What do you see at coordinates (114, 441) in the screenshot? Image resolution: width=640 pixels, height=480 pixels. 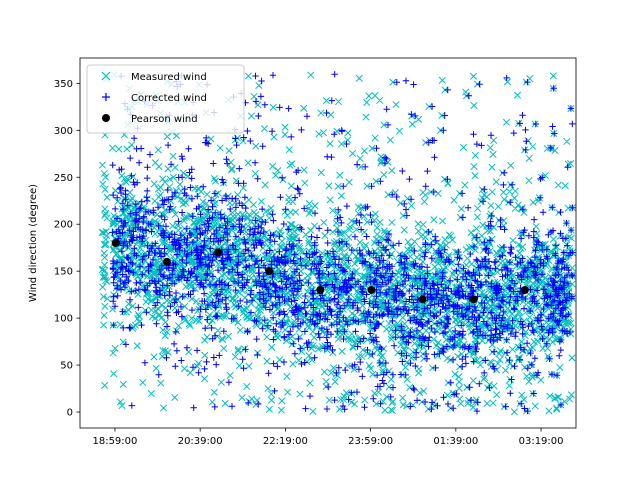 I see `x-tick-label: 18:59:00` at bounding box center [114, 441].